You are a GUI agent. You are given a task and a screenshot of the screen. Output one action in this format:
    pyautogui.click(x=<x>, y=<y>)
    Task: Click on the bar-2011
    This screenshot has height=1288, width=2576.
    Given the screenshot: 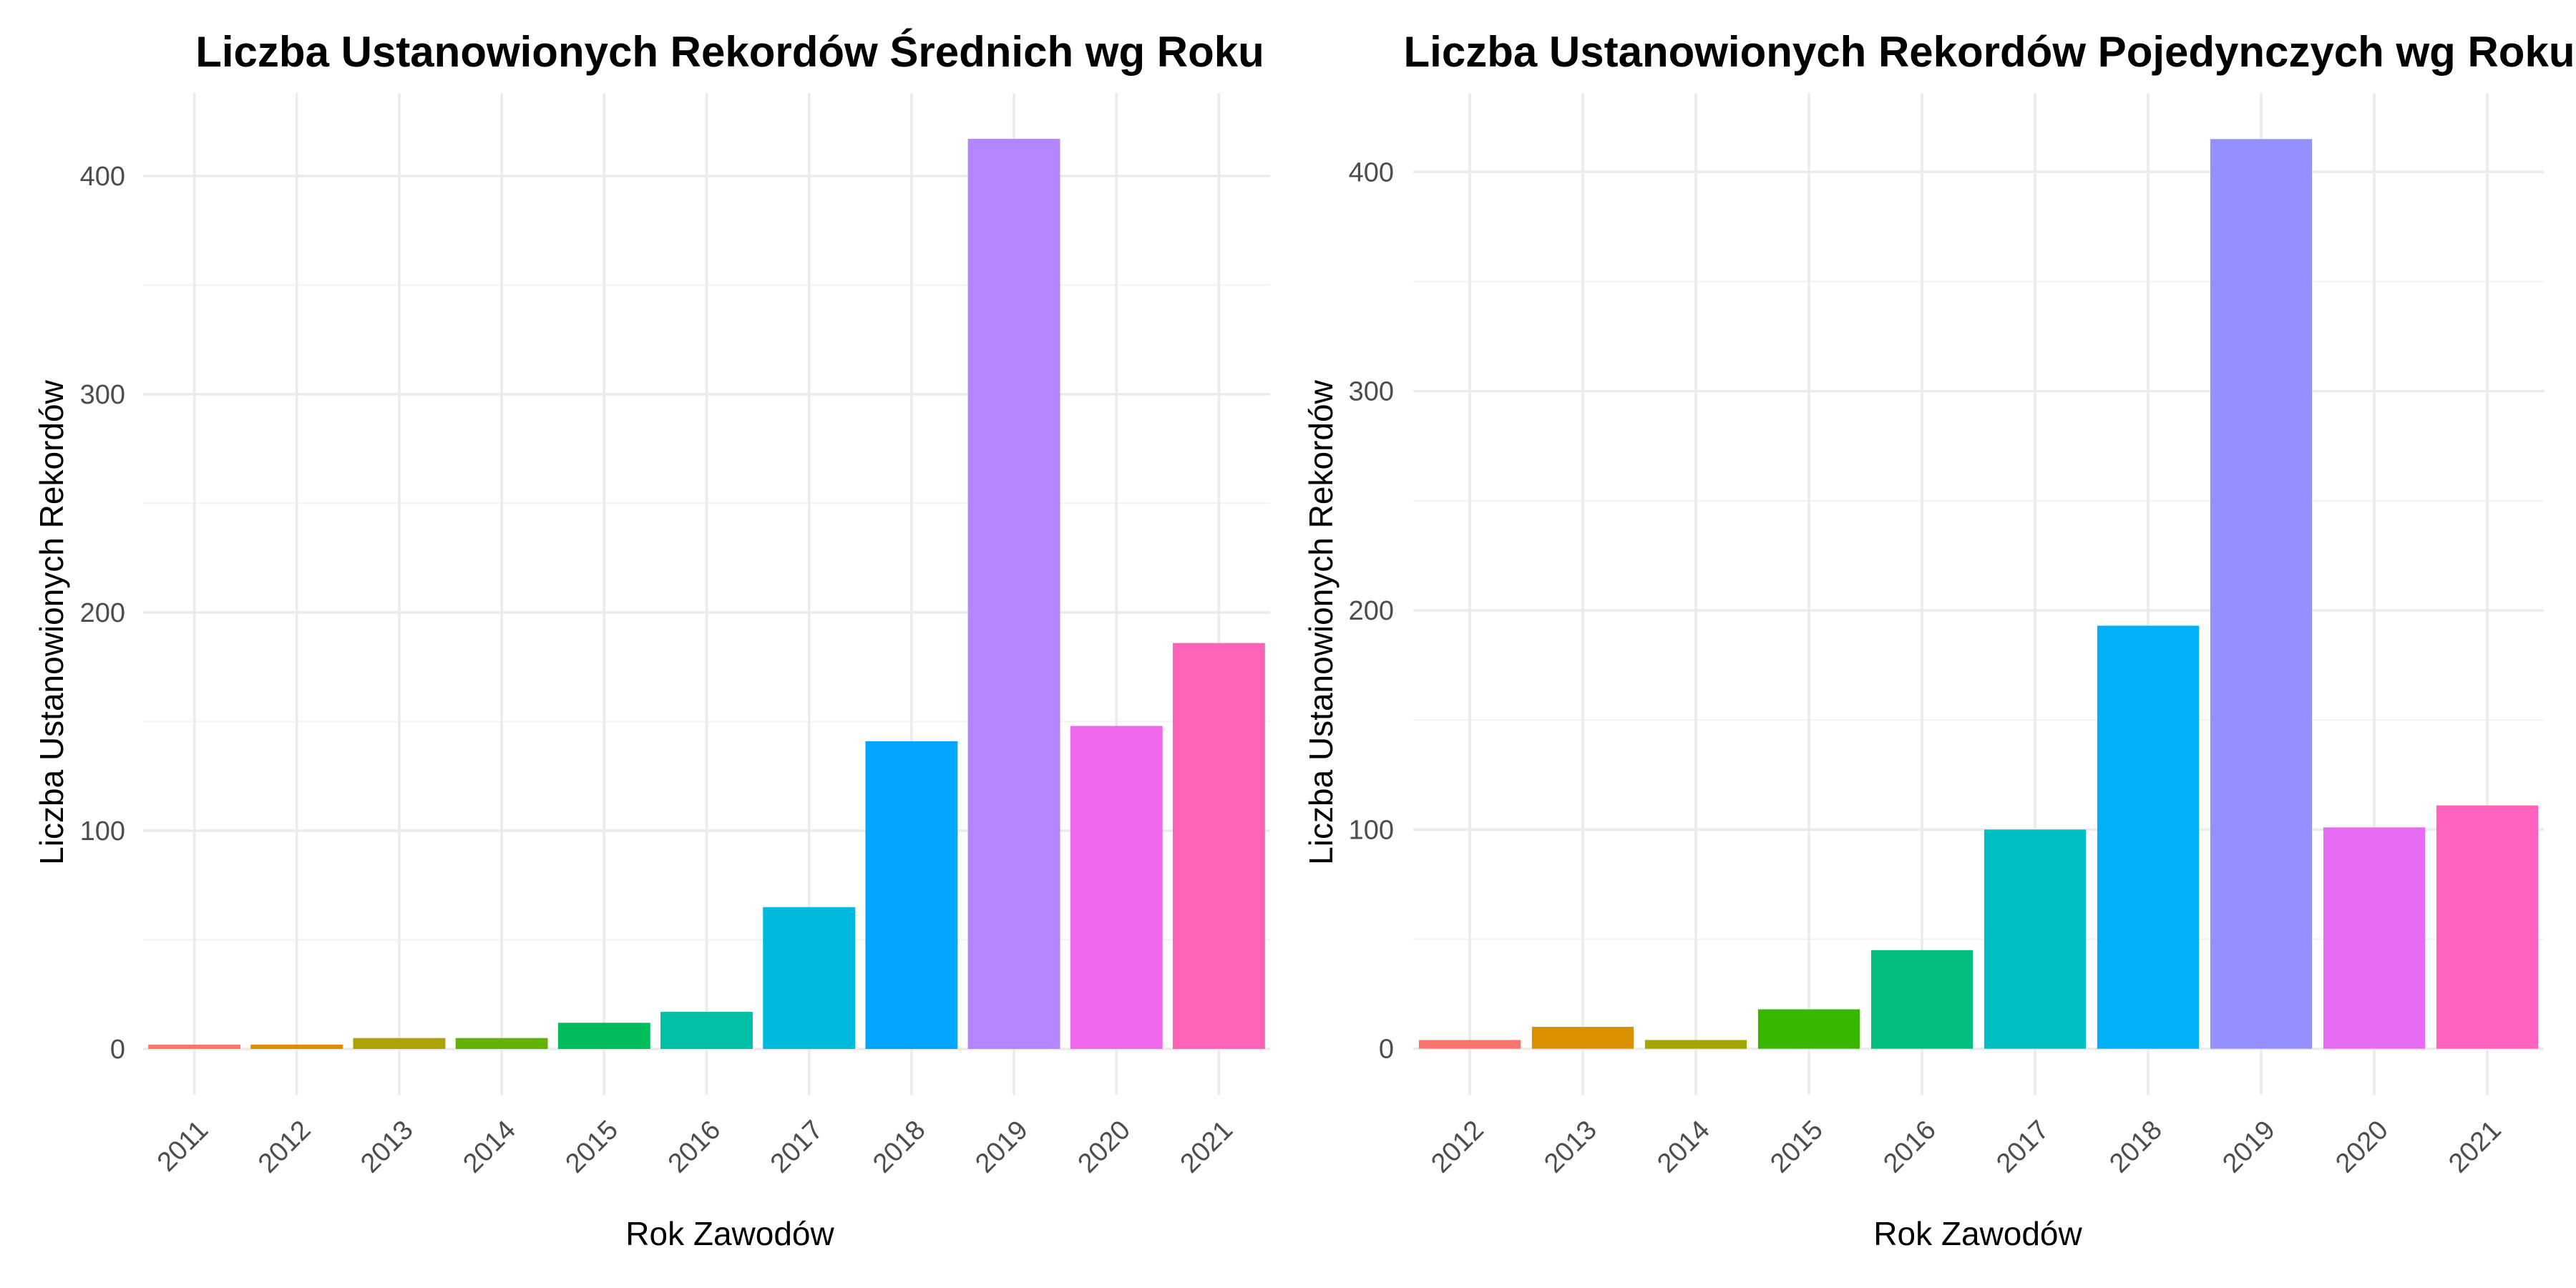 What is the action you would take?
    pyautogui.click(x=194, y=1046)
    